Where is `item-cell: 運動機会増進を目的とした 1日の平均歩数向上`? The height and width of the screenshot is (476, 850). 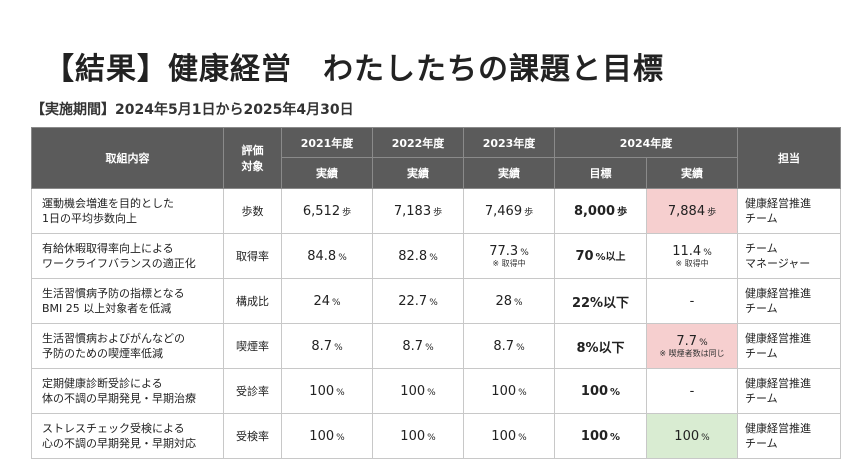
item-cell: 運動機会増進を目的とした 1日の平均歩数向上 is located at coordinates (127, 211).